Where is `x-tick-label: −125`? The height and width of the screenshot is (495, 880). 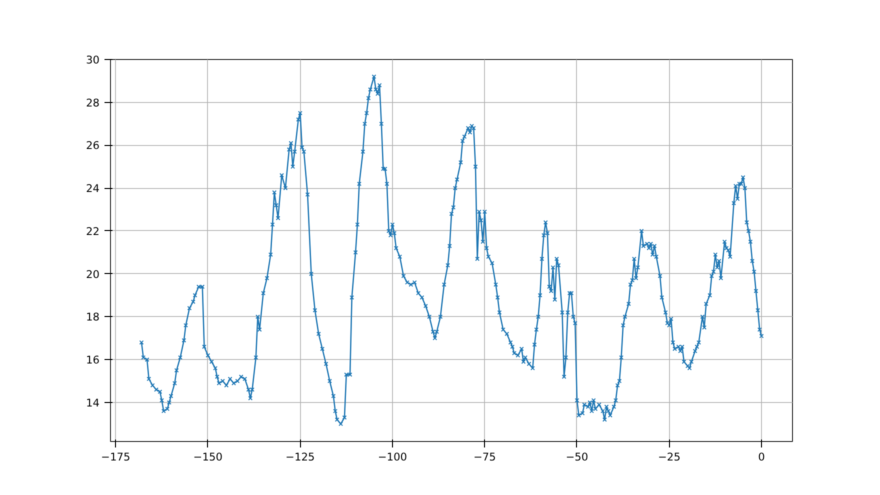
x-tick-label: −125 is located at coordinates (300, 457).